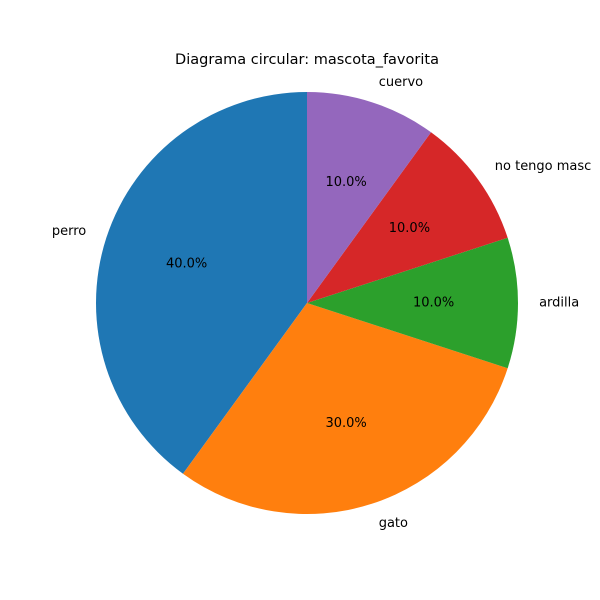 The image size is (600, 600). Describe the element at coordinates (69, 231) in the screenshot. I see `slice-label-perro: perro` at that location.